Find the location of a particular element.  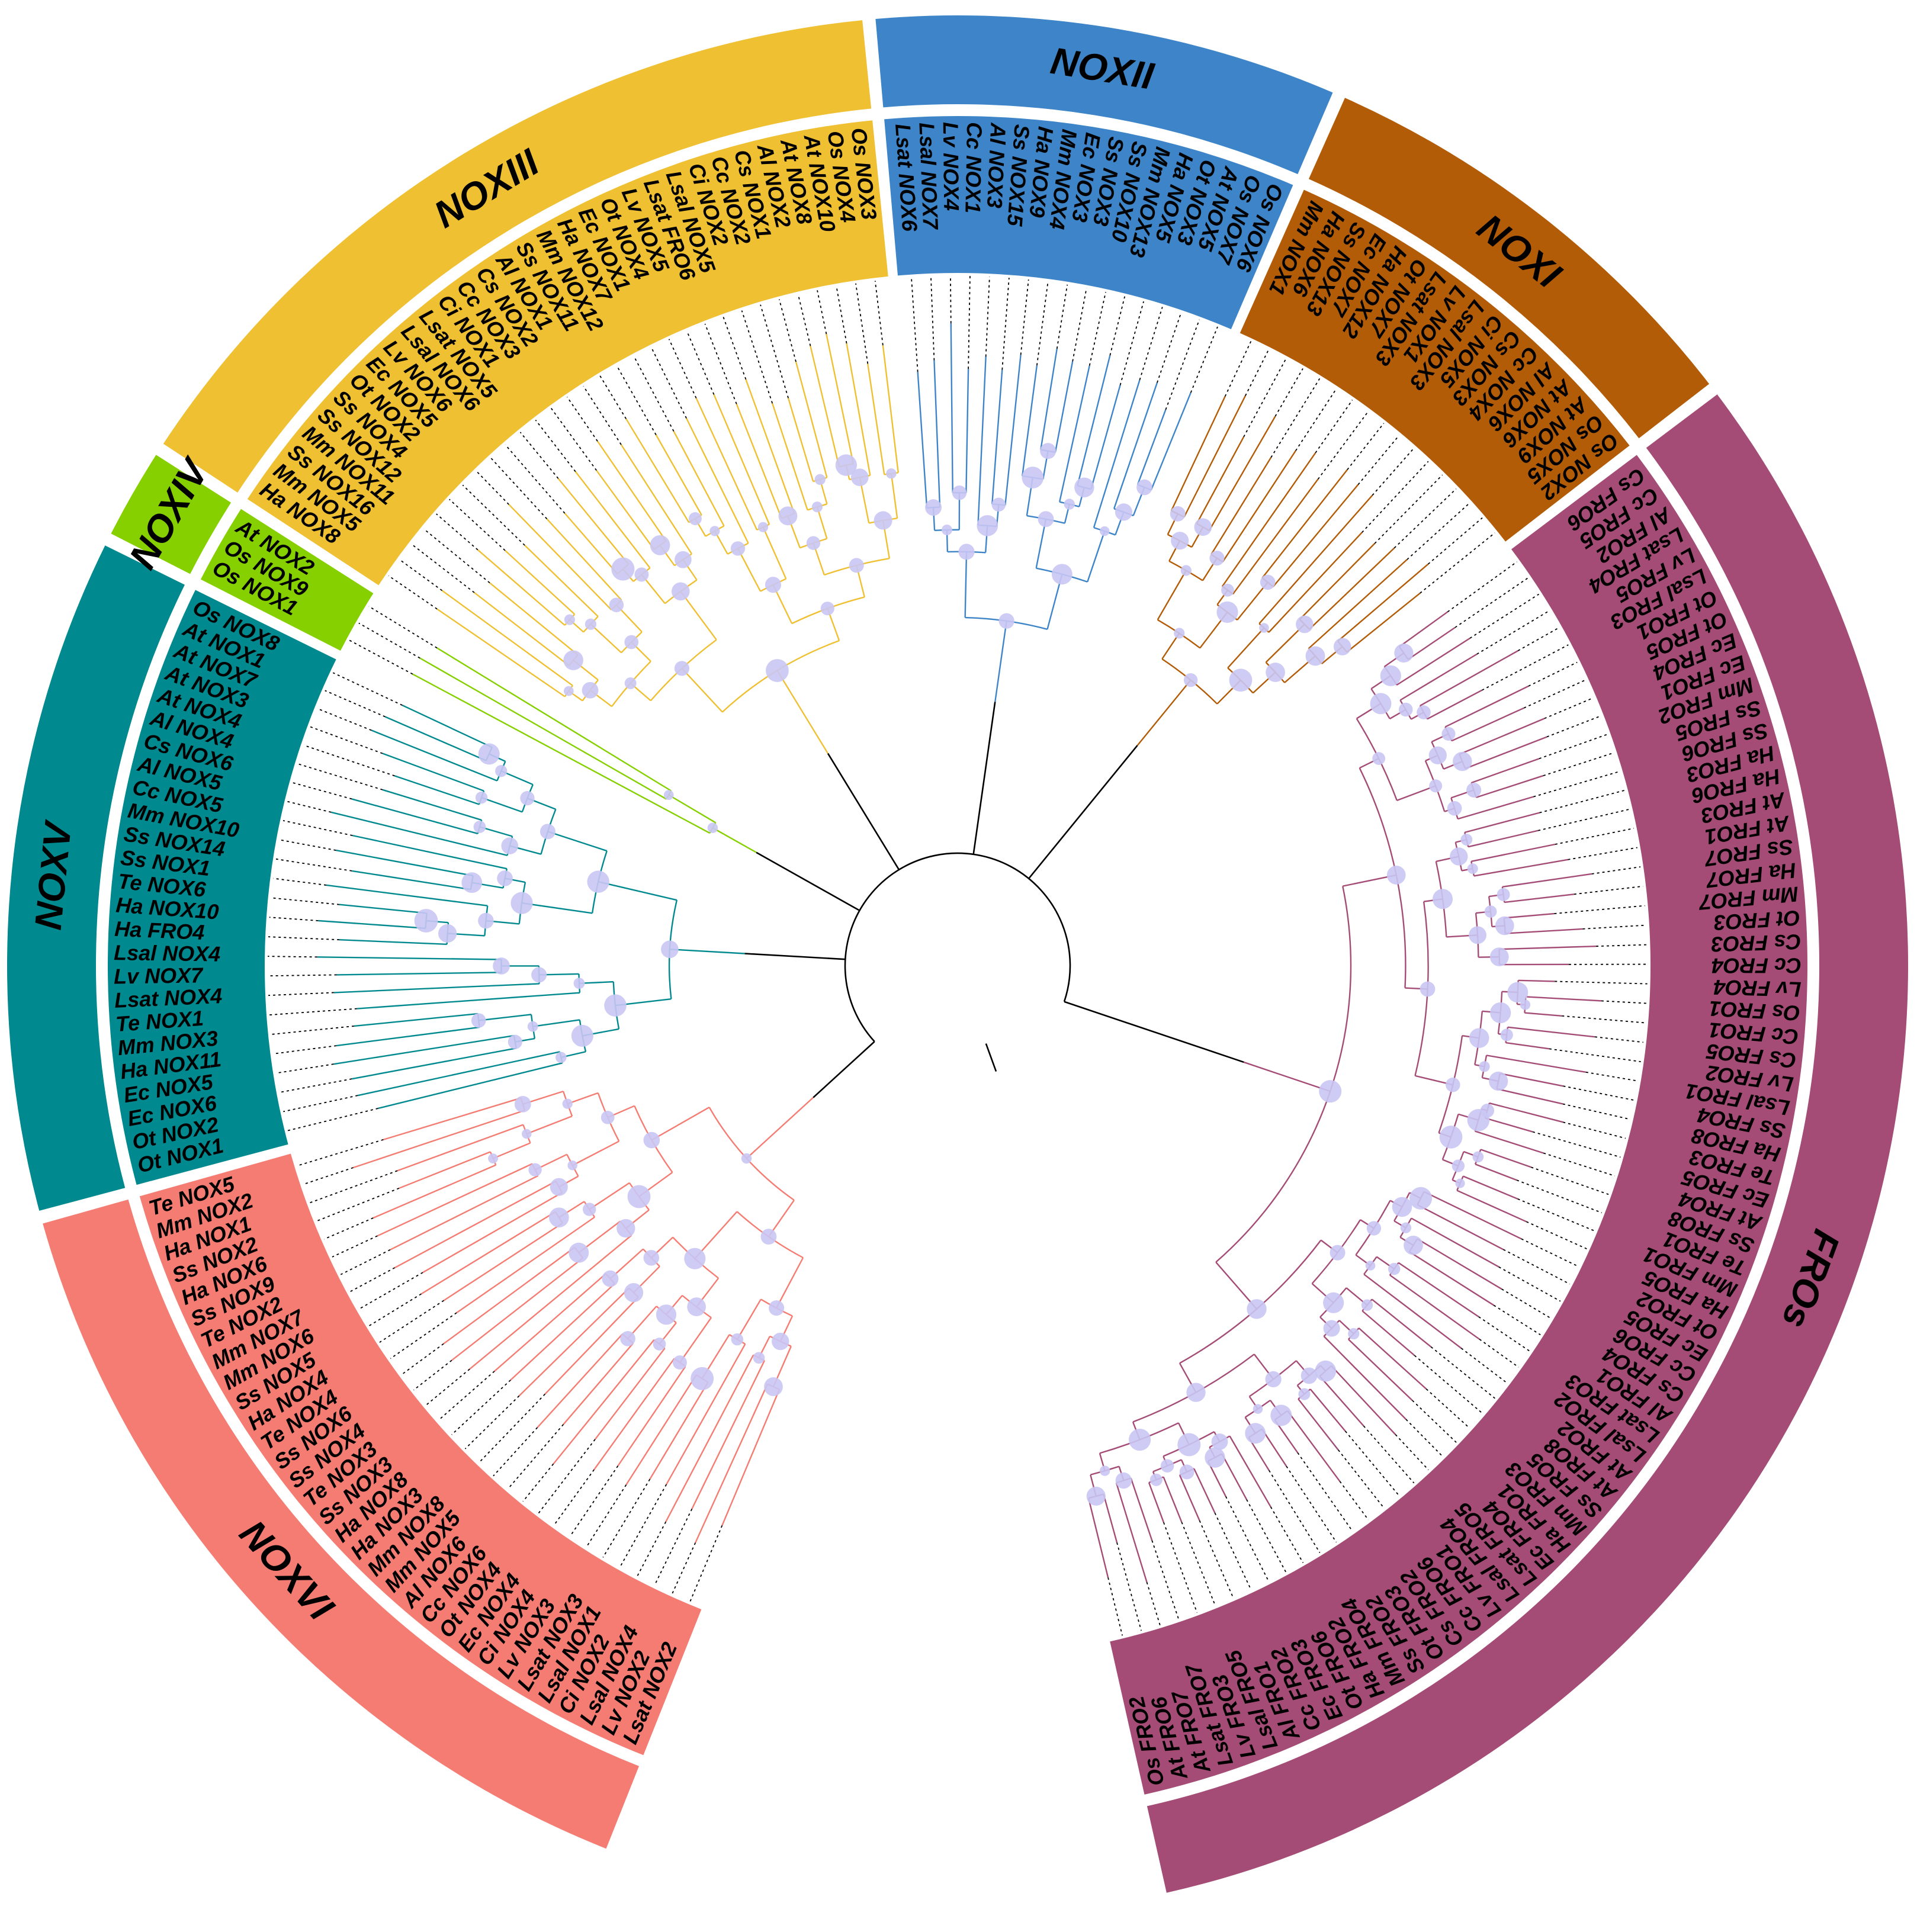

leaf-label: Al NOX3 is located at coordinates (996, 165).